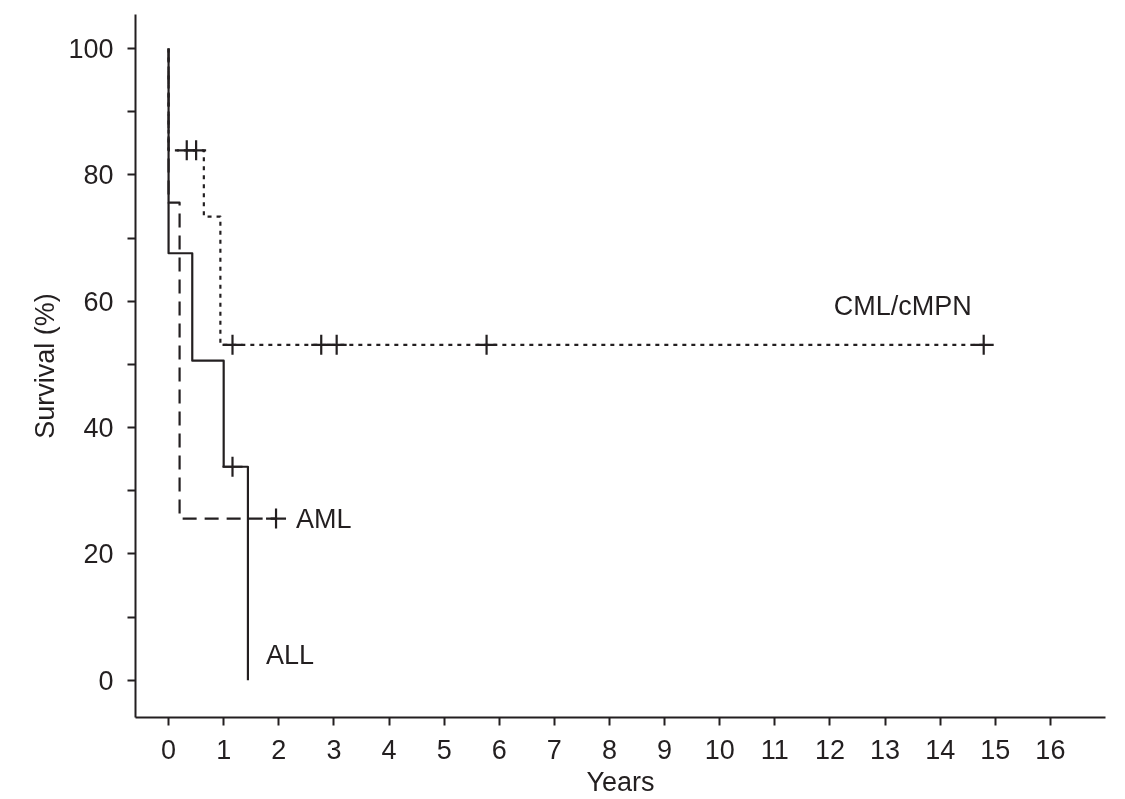 Image resolution: width=1125 pixels, height=799 pixels. Describe the element at coordinates (279, 749) in the screenshot. I see `x-tick-label: 2` at that location.